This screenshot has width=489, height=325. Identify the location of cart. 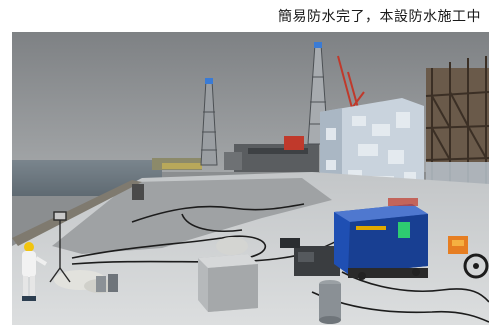
(138, 192).